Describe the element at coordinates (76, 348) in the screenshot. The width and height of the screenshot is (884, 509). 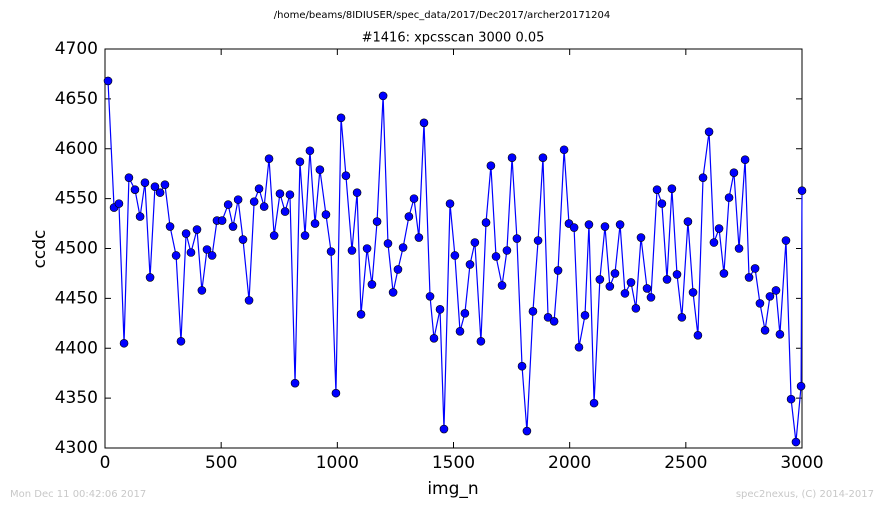
I see `y-tick-label: 4400` at that location.